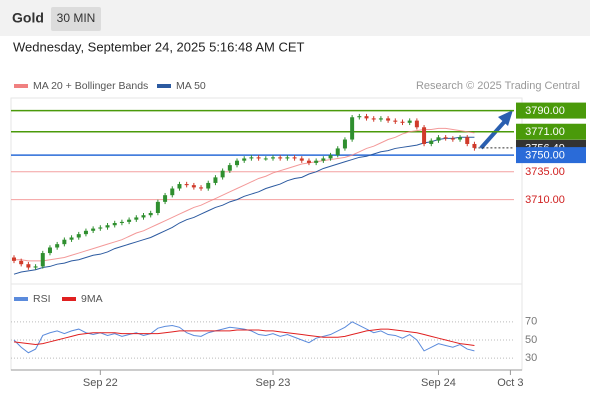  I want to click on legend-label: 9MA, so click(92, 299).